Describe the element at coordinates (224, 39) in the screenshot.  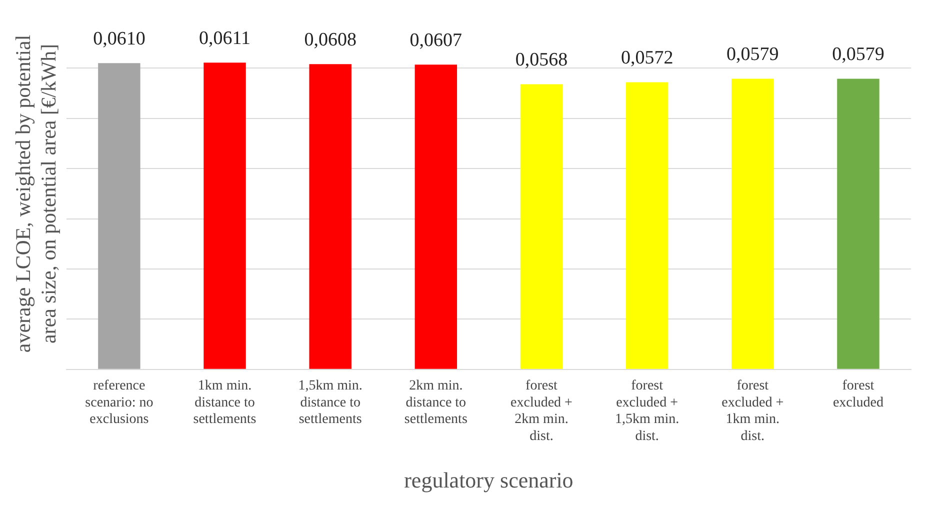
I see `data-label: 0,0611` at that location.